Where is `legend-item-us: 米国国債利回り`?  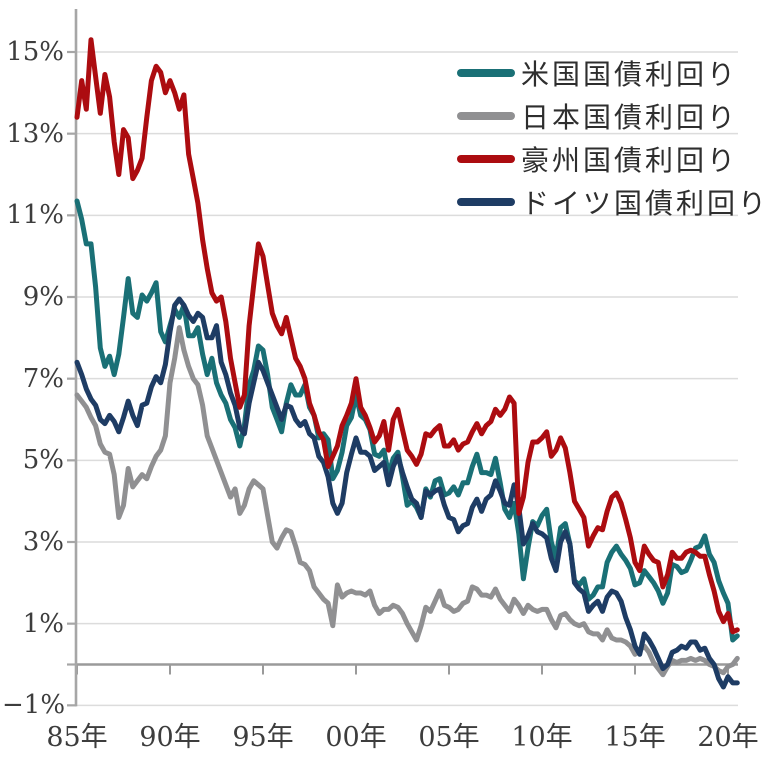
legend-item-us: 米国国債利回り is located at coordinates (613, 72).